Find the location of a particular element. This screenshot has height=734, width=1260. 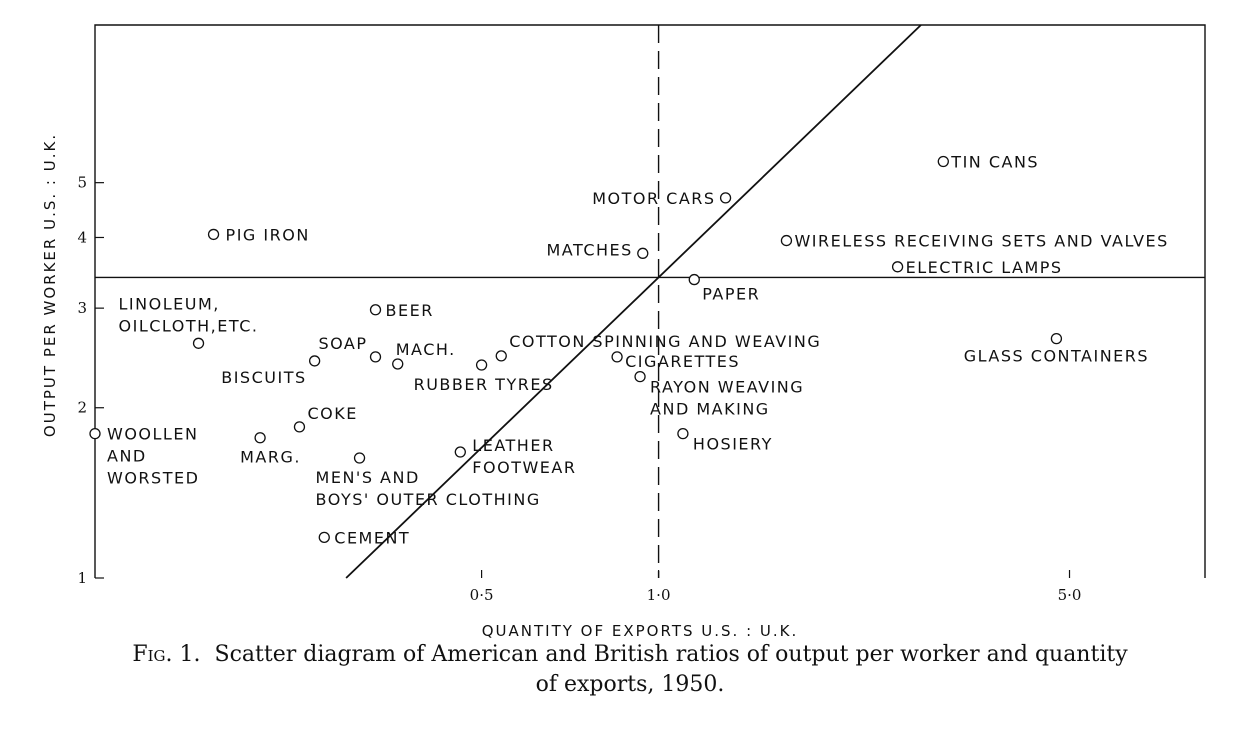

point-label: PAPER is located at coordinates (731, 294).